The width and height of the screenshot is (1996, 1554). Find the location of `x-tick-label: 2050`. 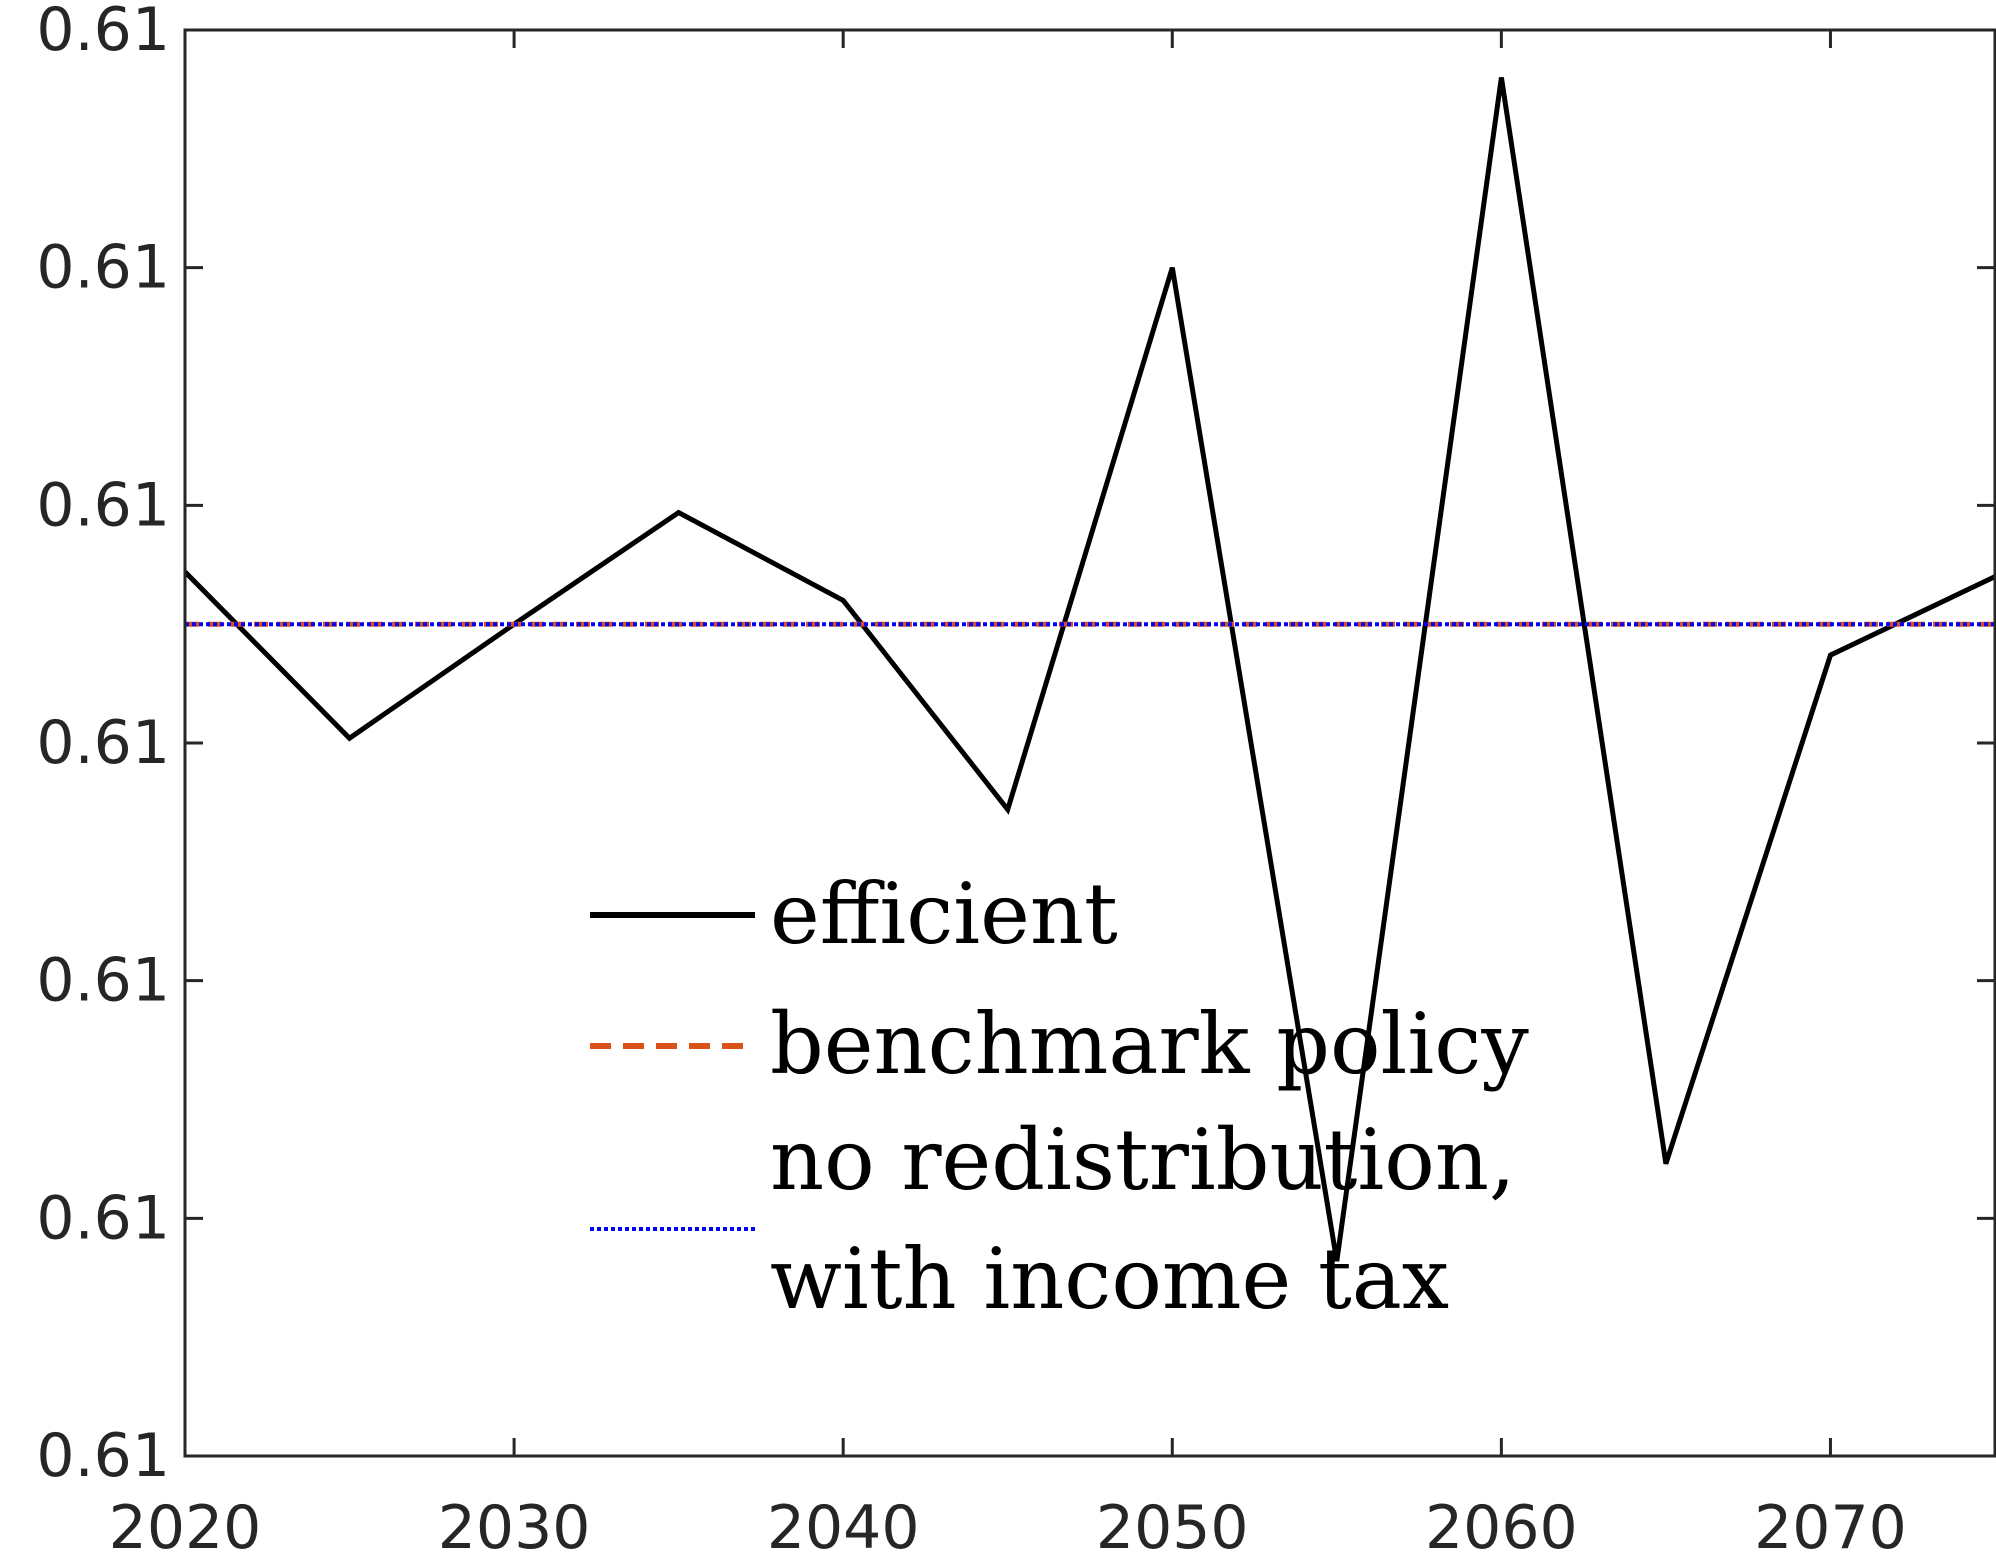

x-tick-label: 2050 is located at coordinates (1172, 1523).